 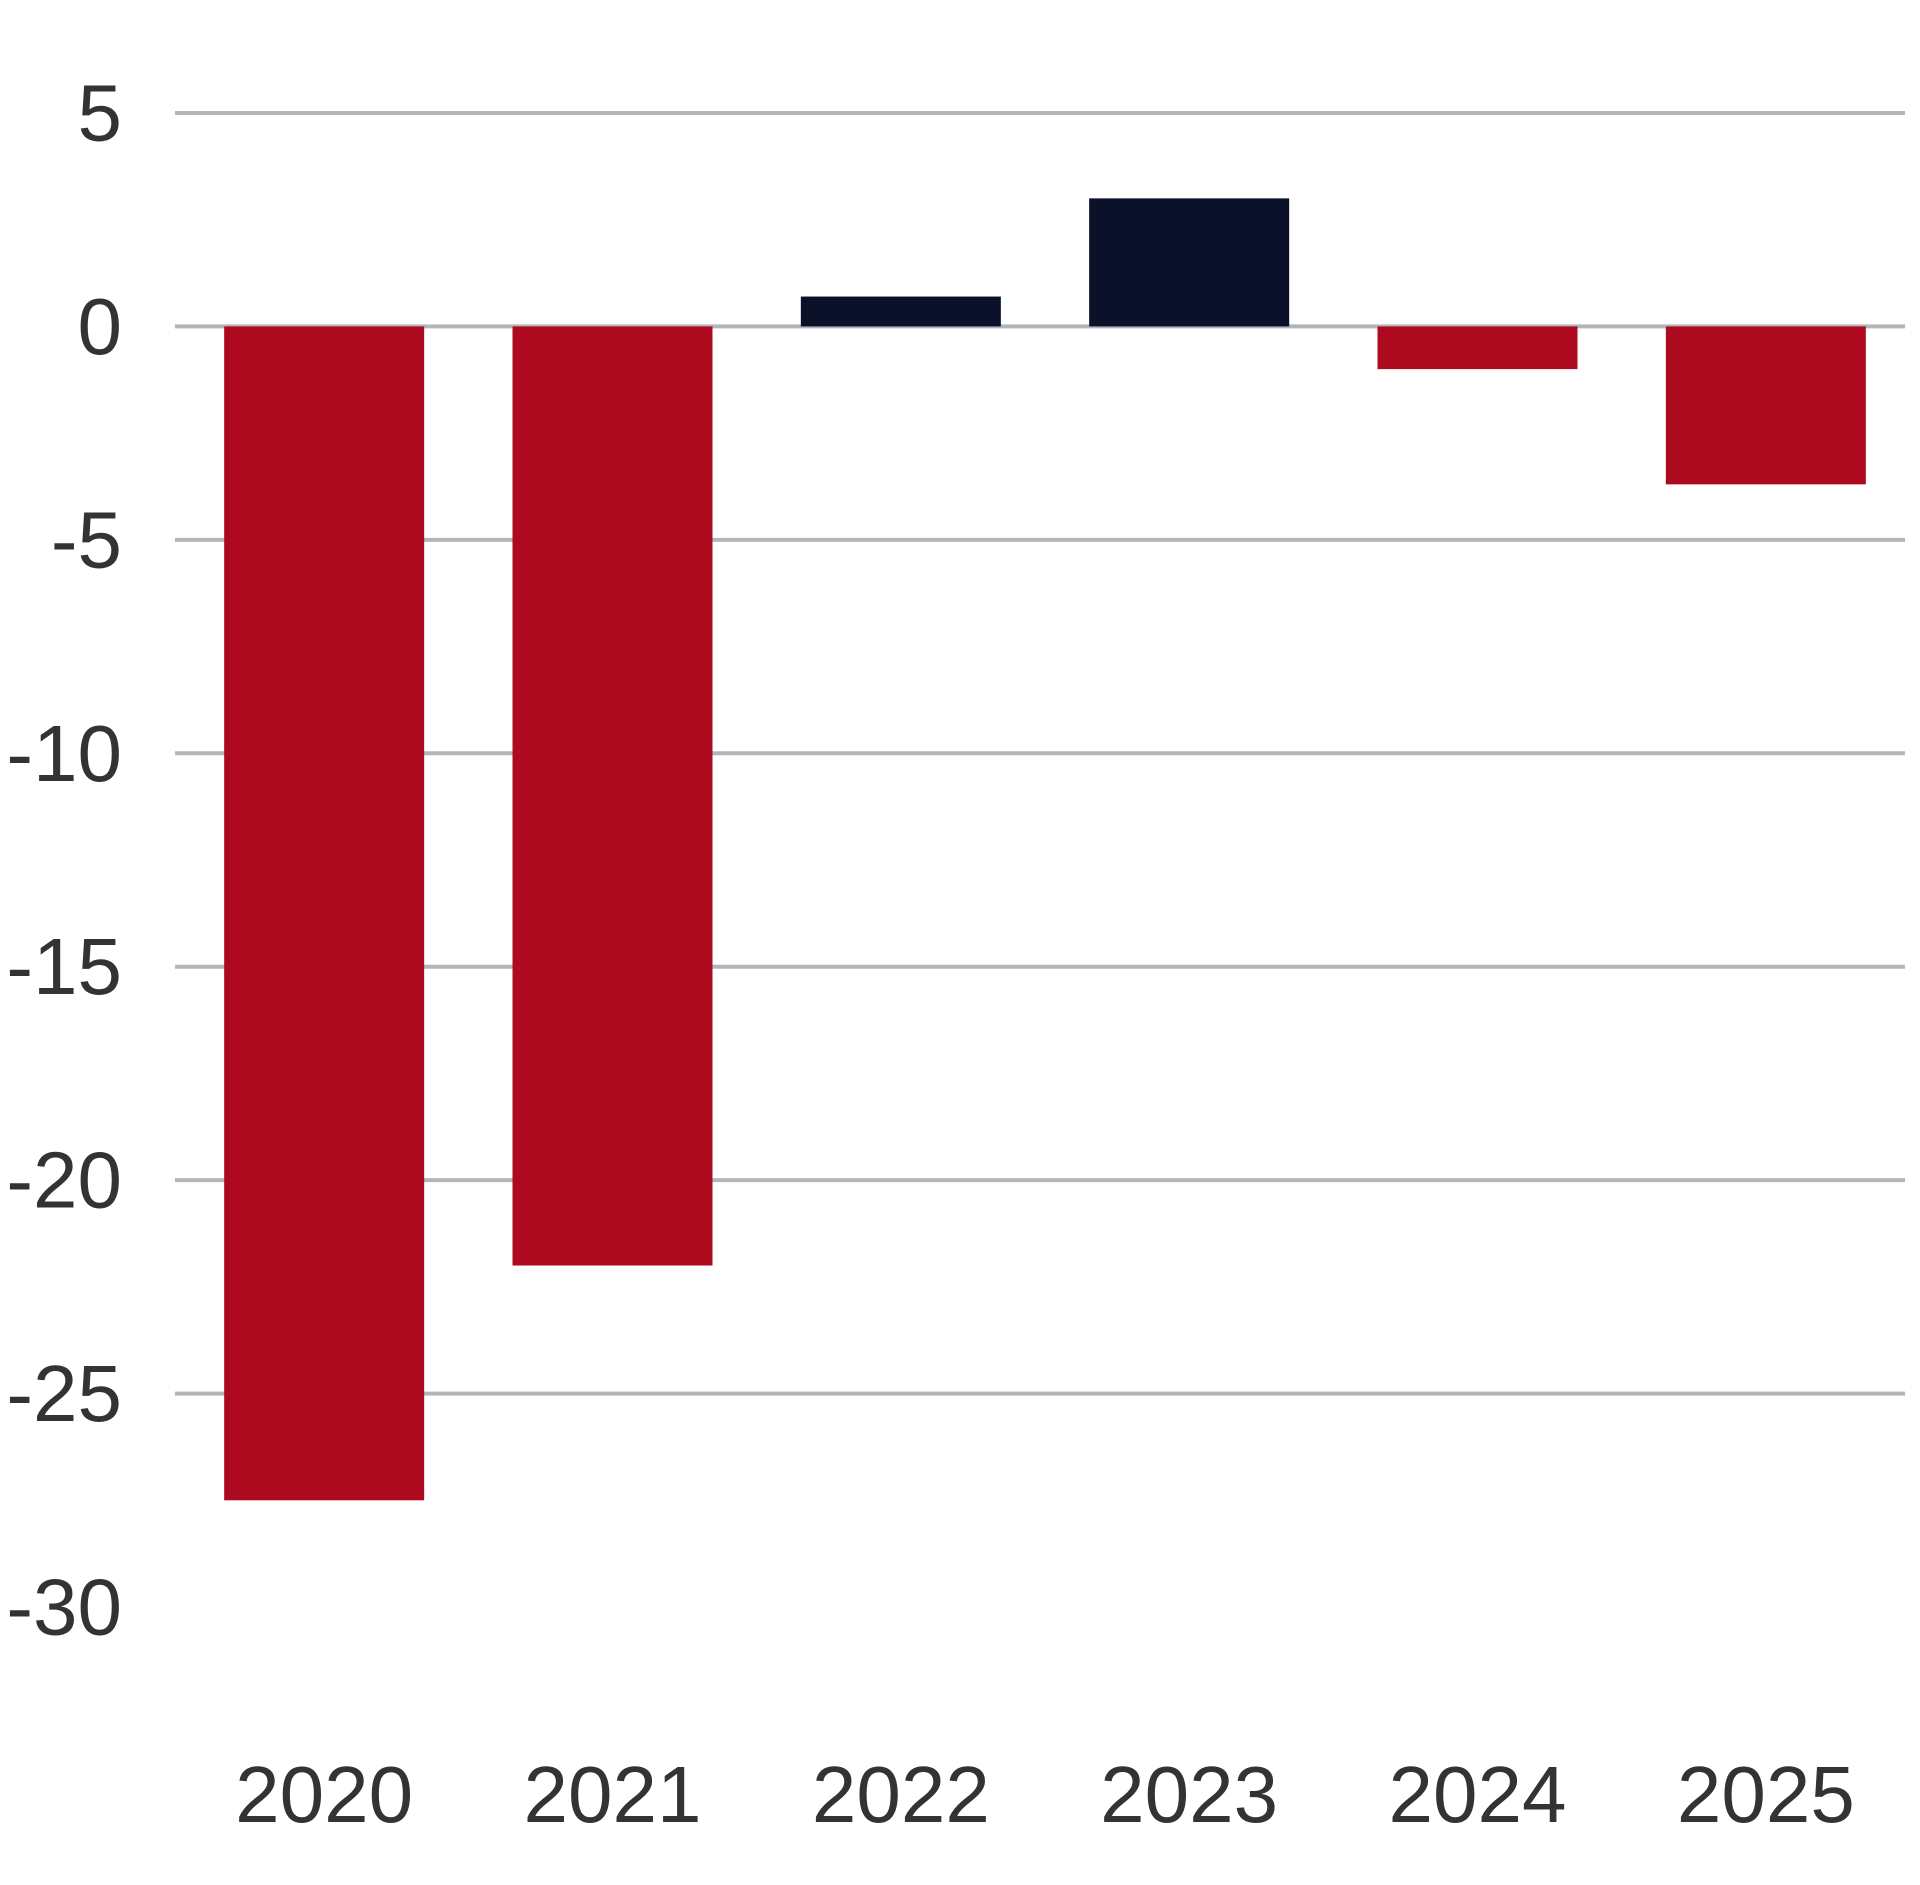 What do you see at coordinates (324, 1794) in the screenshot?
I see `x-tick-label: 2020` at bounding box center [324, 1794].